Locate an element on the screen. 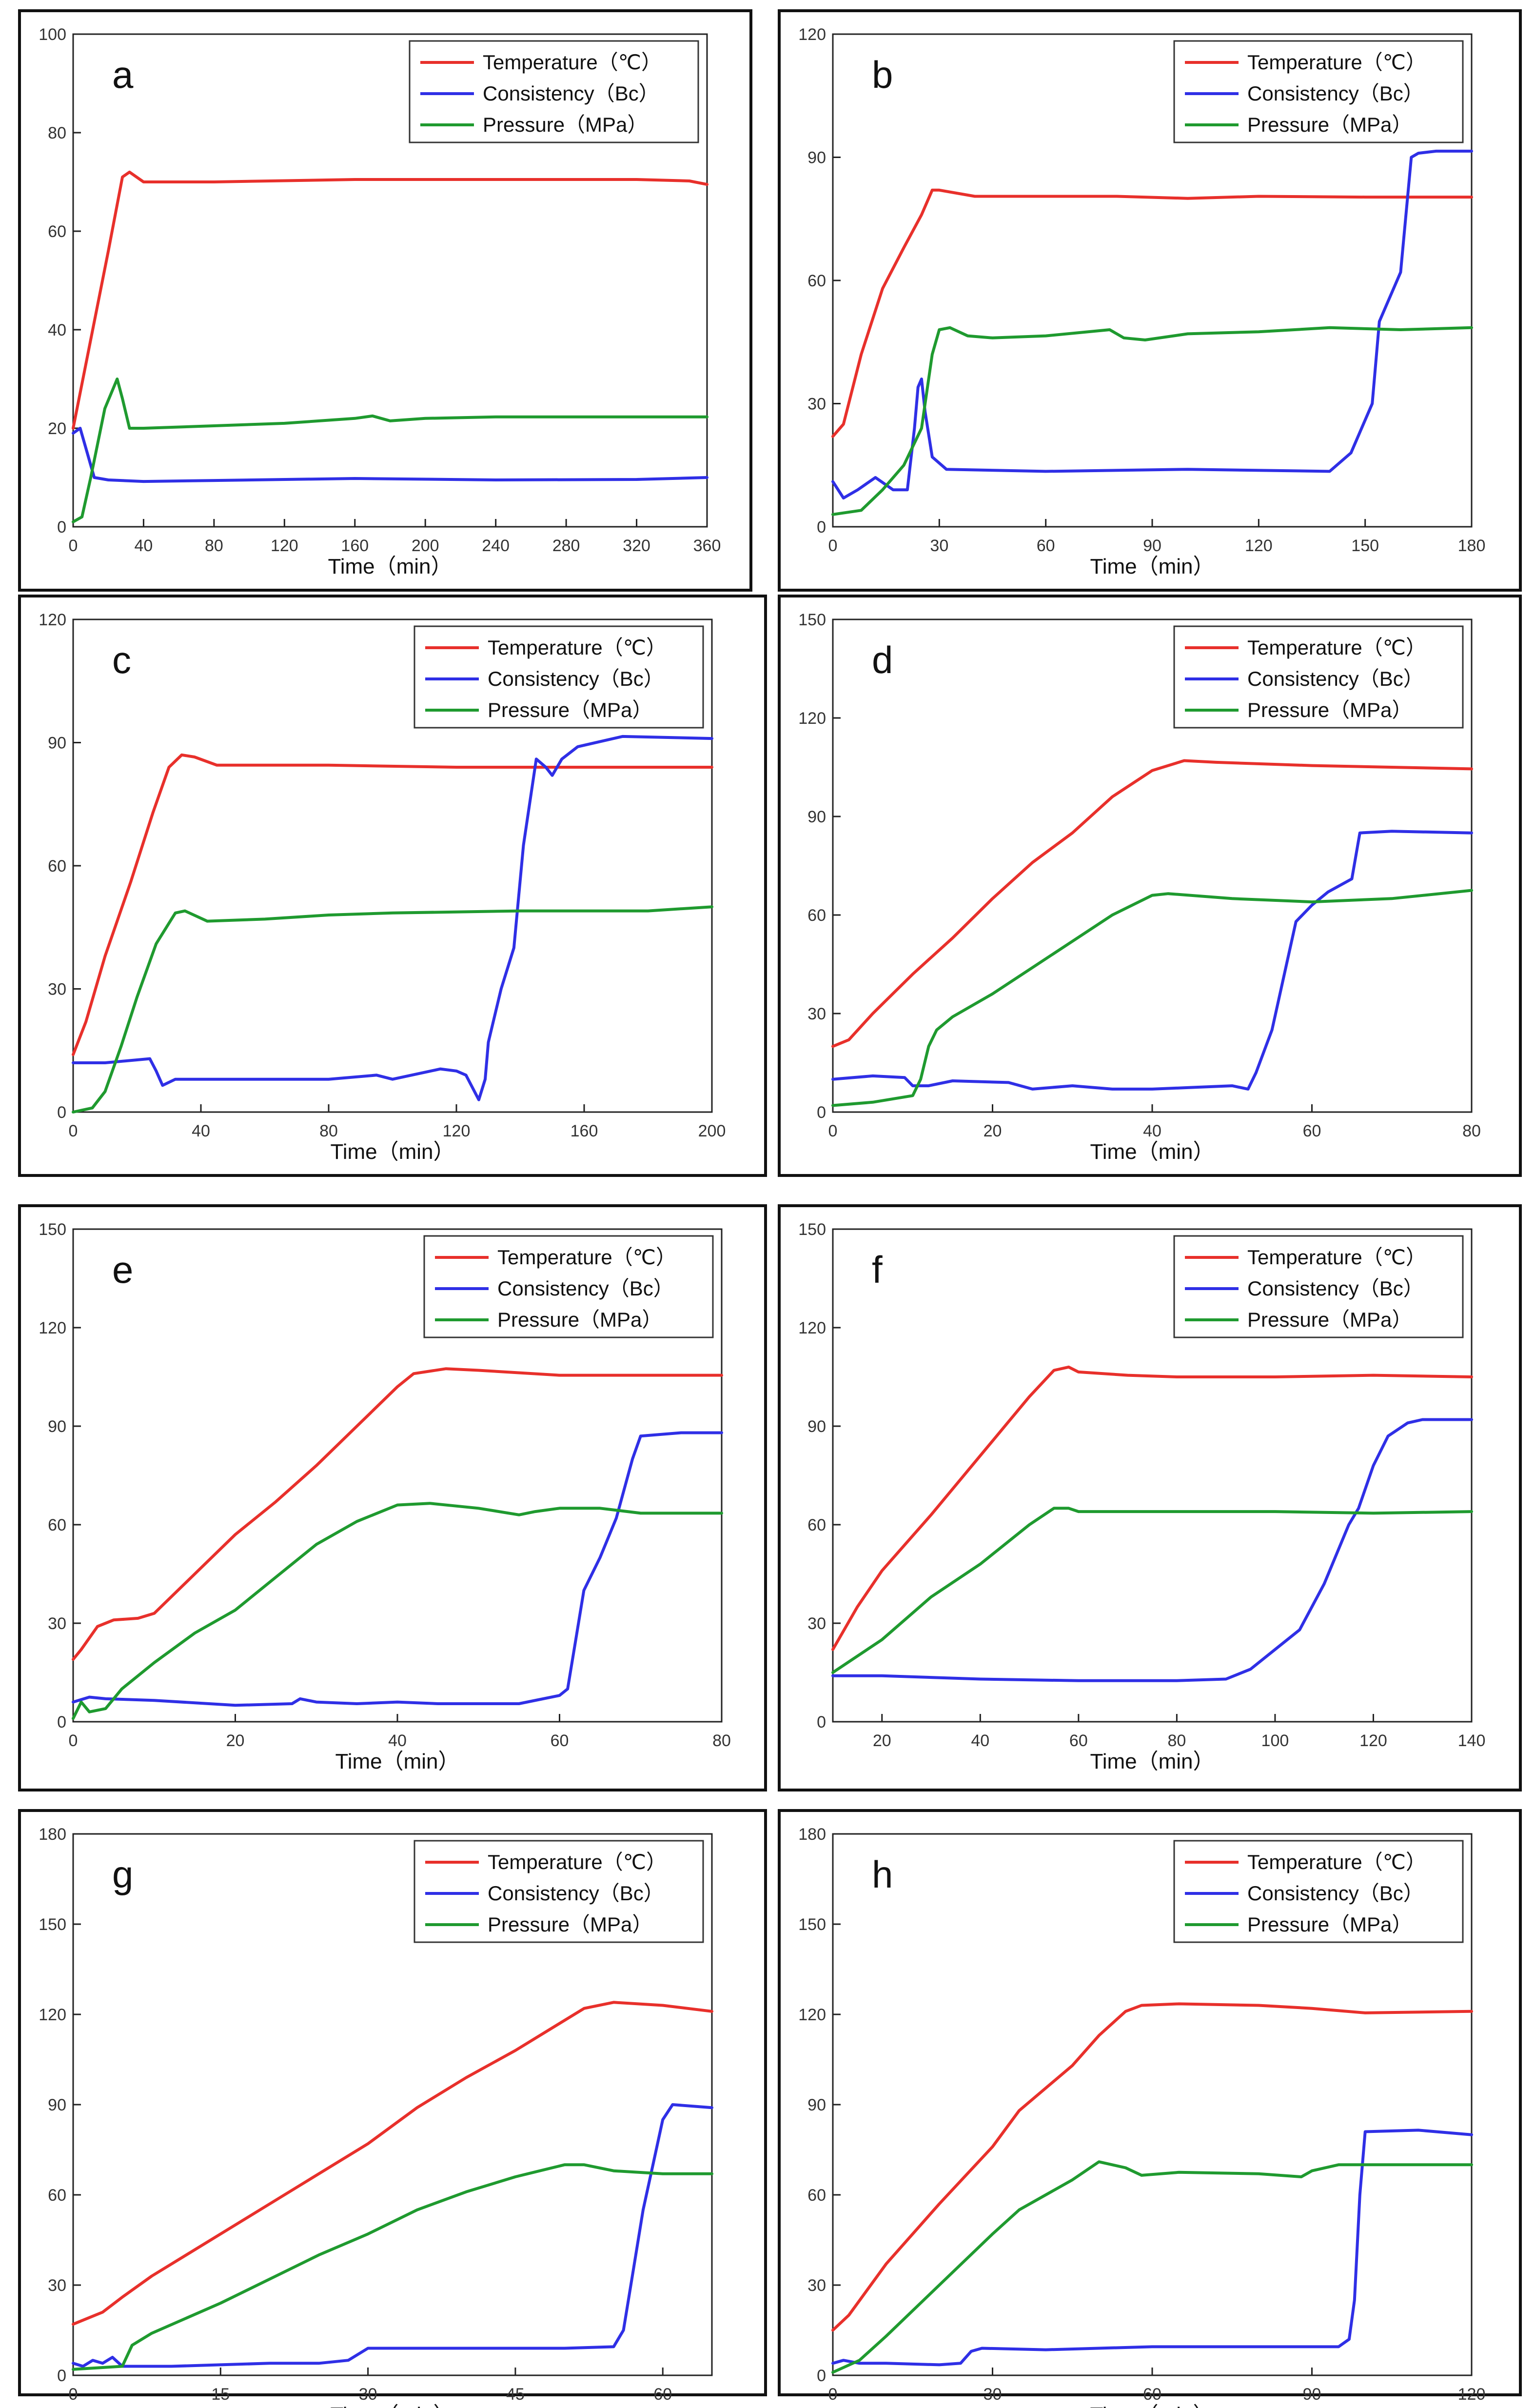  x-tick-label: 20 is located at coordinates (882, 1741).